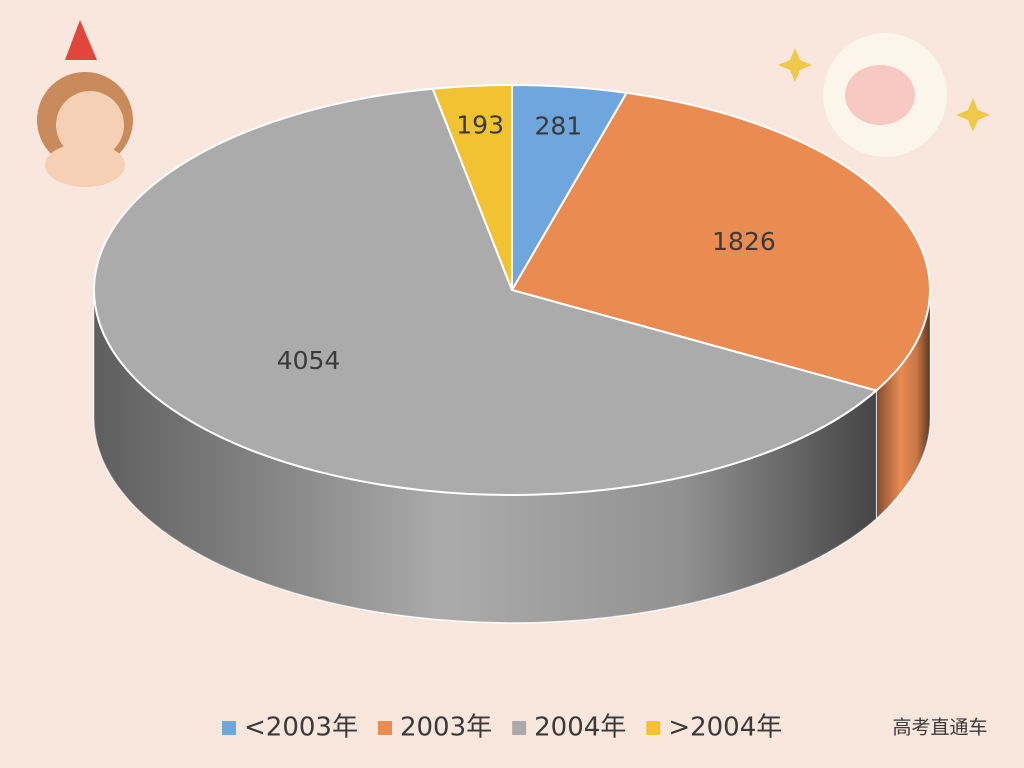 The height and width of the screenshot is (768, 1024). Describe the element at coordinates (480, 125) in the screenshot. I see `data-label: 193` at that location.